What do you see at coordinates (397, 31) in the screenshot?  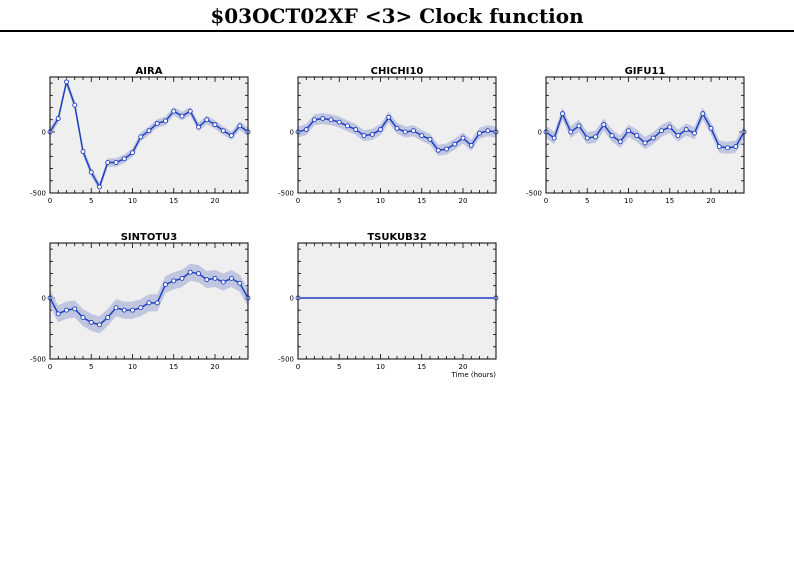 I see `title-divider` at bounding box center [397, 31].